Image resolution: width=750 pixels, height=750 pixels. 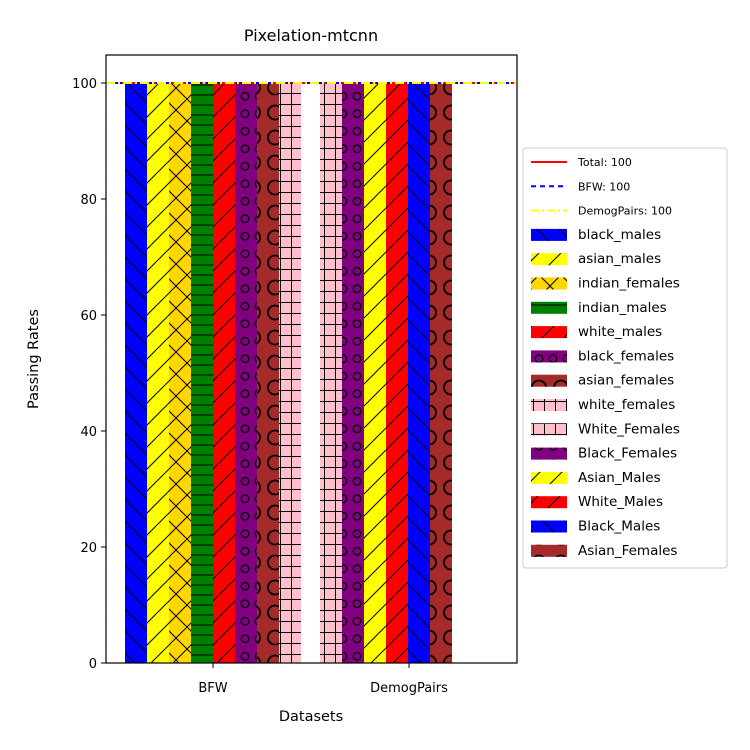 I want to click on legend-label: asian_males, so click(x=619, y=259).